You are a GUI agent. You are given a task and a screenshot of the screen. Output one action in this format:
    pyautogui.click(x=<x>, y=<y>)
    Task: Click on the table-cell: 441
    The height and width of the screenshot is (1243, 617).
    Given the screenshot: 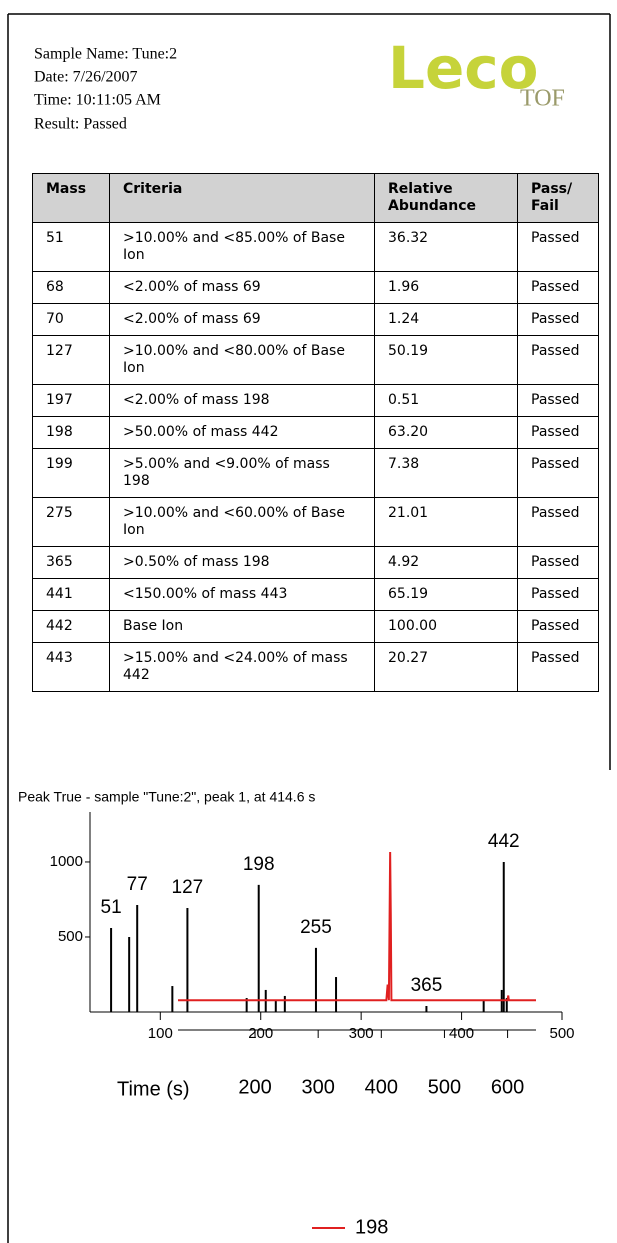 What is the action you would take?
    pyautogui.click(x=71, y=594)
    